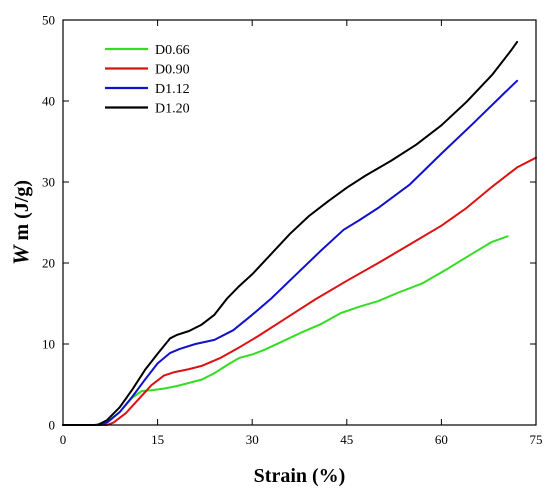  I want to click on y-tick-label: 30, so click(48, 182).